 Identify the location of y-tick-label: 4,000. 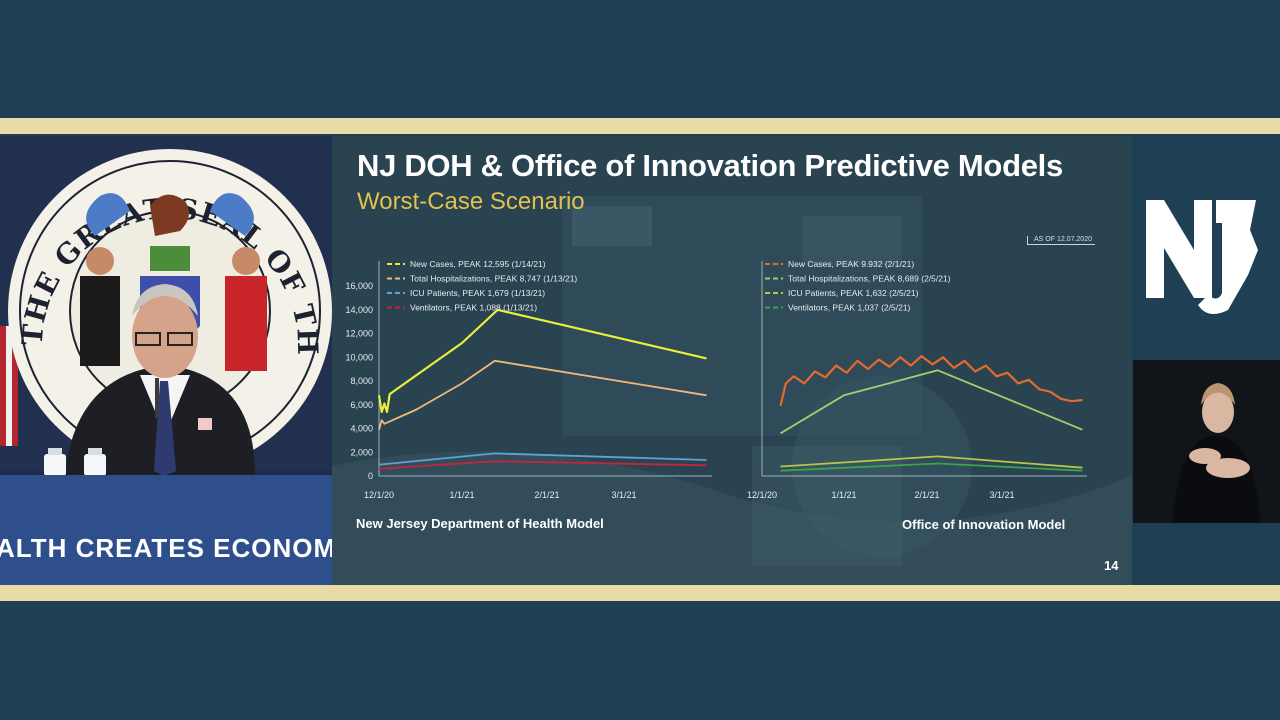
(361, 429).